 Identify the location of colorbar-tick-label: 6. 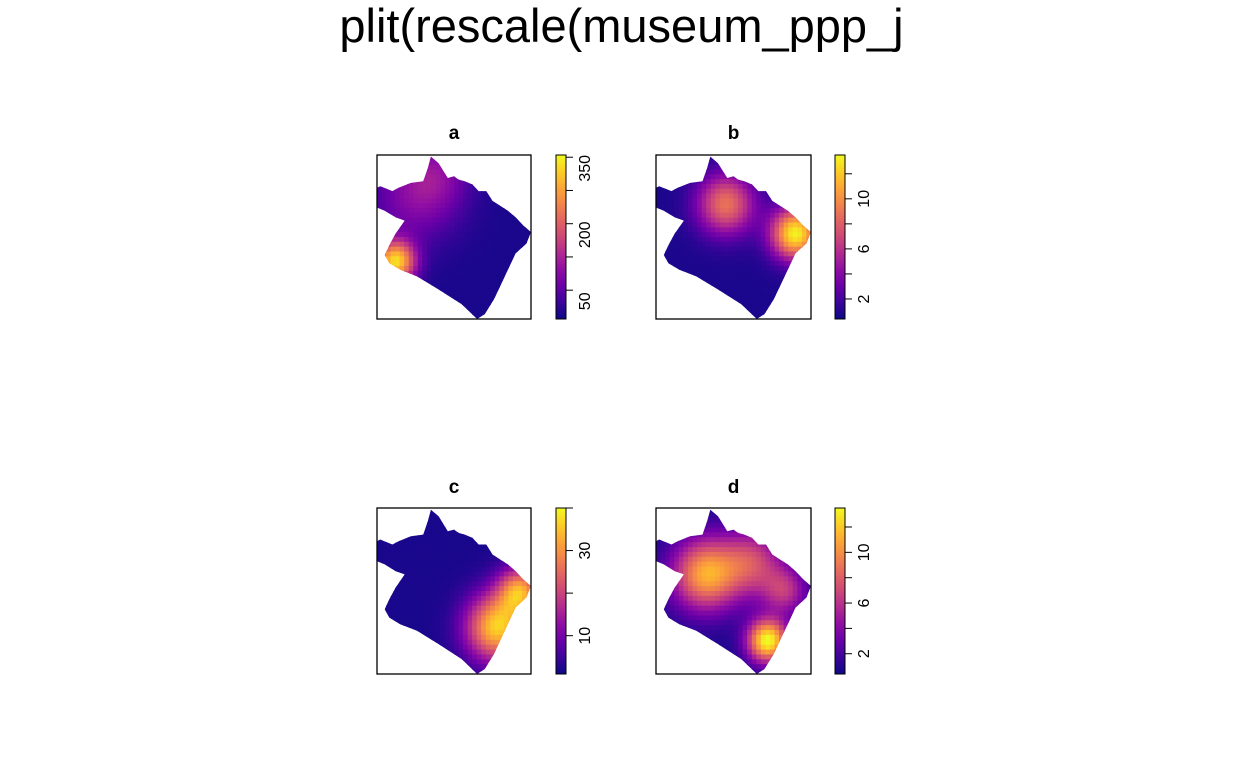
(864, 248).